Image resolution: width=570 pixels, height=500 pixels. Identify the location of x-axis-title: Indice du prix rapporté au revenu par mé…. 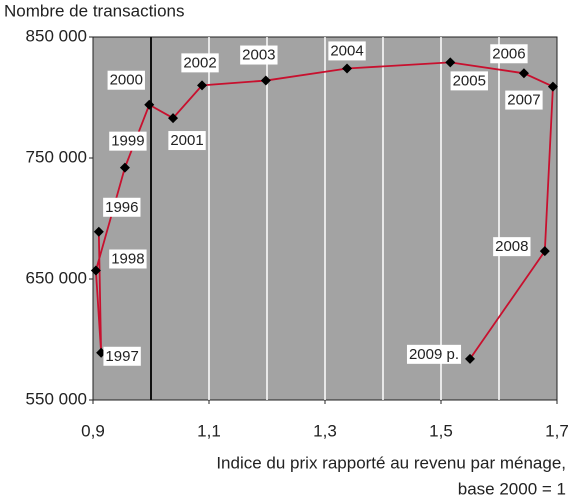
(391, 462).